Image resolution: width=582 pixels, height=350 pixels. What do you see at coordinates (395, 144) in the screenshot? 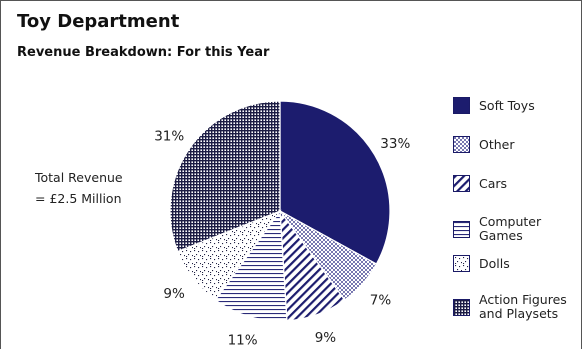
I see `pie-label-soft-toys: 33%` at bounding box center [395, 144].